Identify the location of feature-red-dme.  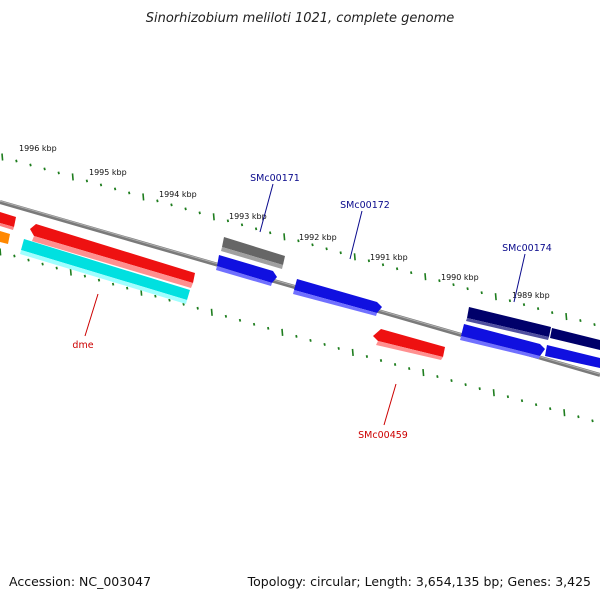
(112, 256).